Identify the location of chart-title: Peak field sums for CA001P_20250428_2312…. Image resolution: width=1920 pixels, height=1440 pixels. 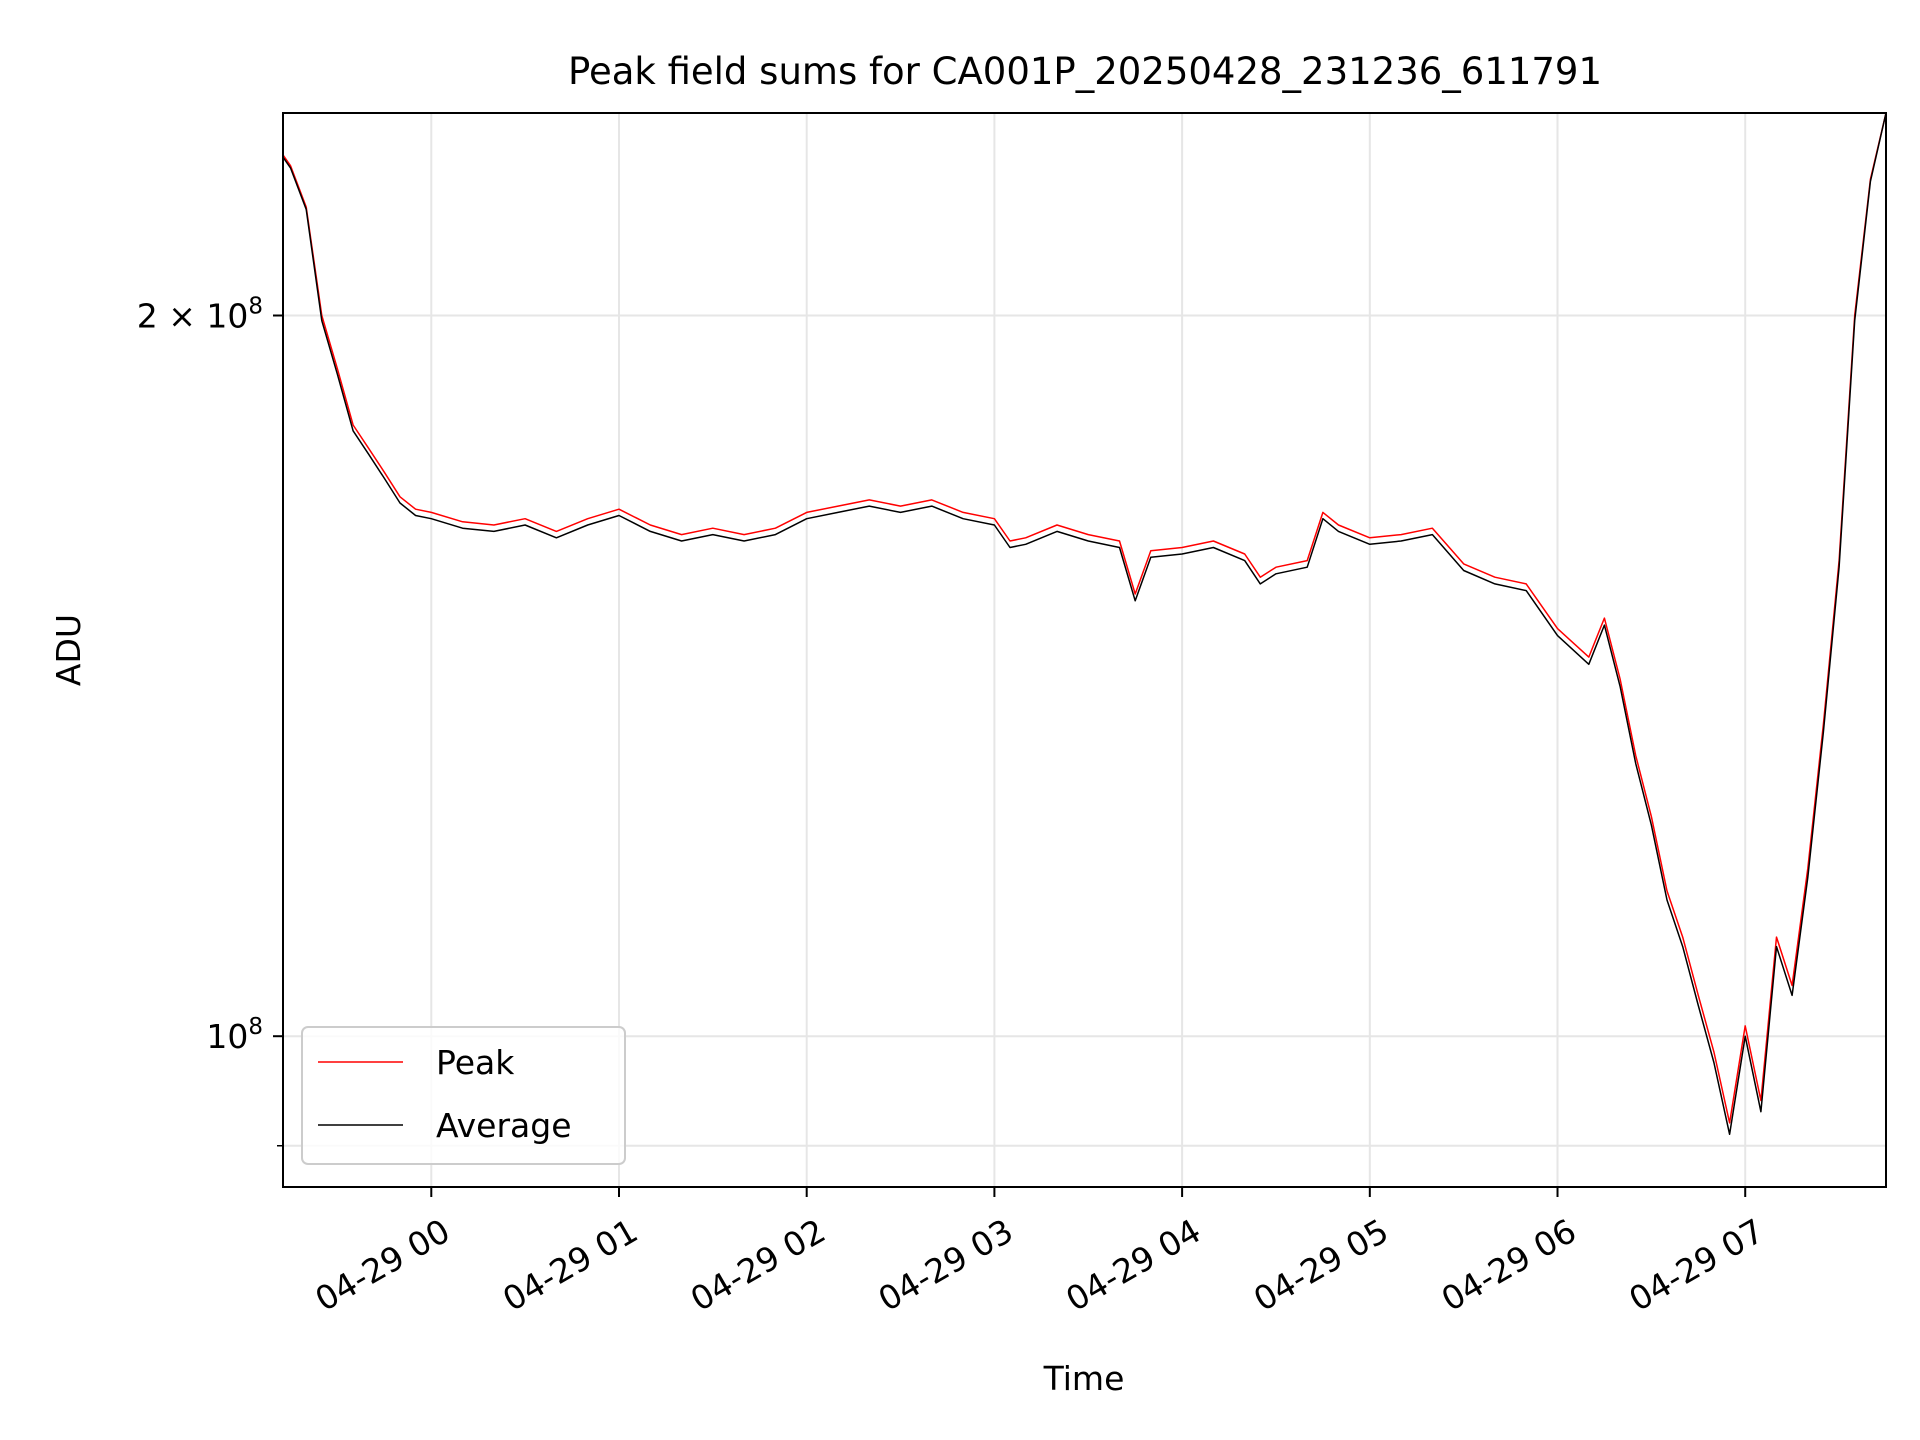
(1085, 71).